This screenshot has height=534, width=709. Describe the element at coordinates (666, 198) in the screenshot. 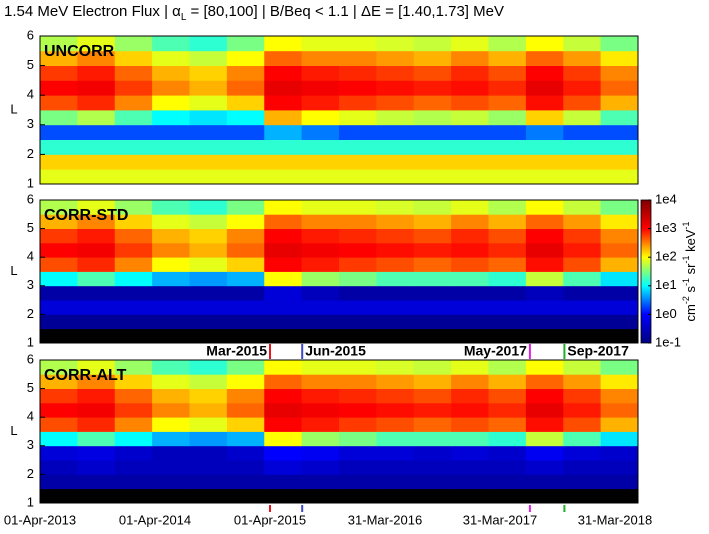

I see `colorbar-tick-label: 1e4` at that location.